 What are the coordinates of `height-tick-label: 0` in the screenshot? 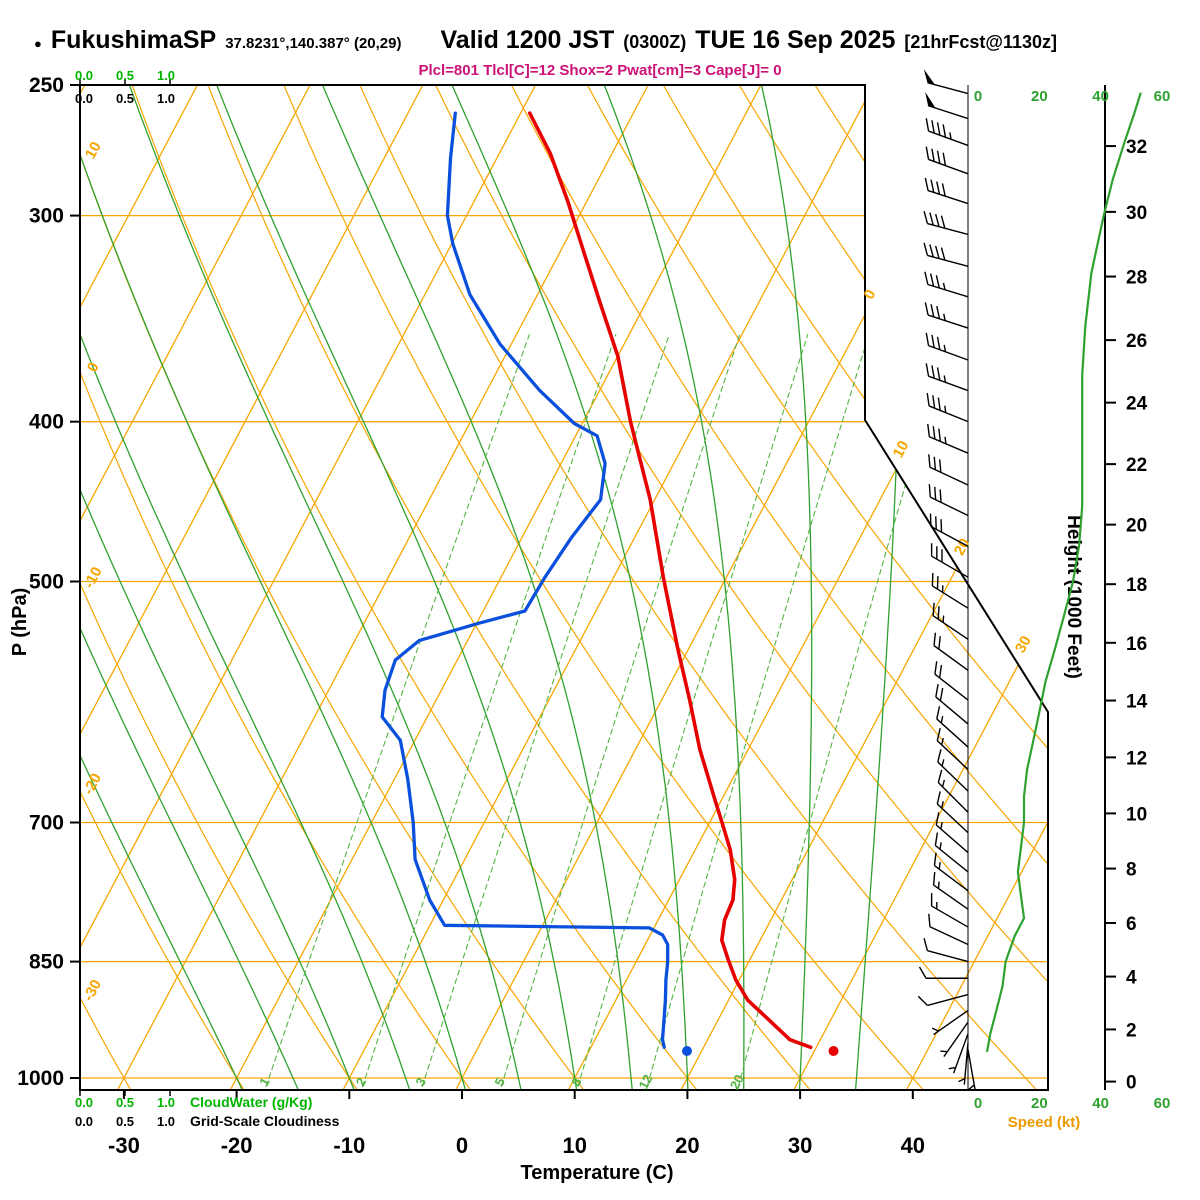 It's located at (1131, 1083).